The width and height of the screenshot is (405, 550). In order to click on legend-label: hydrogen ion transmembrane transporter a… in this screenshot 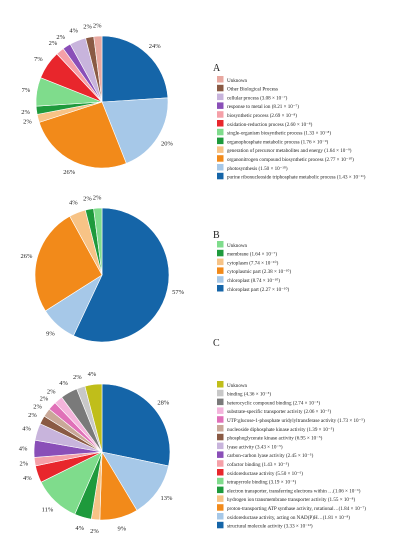, I will do `click(291, 499)`.